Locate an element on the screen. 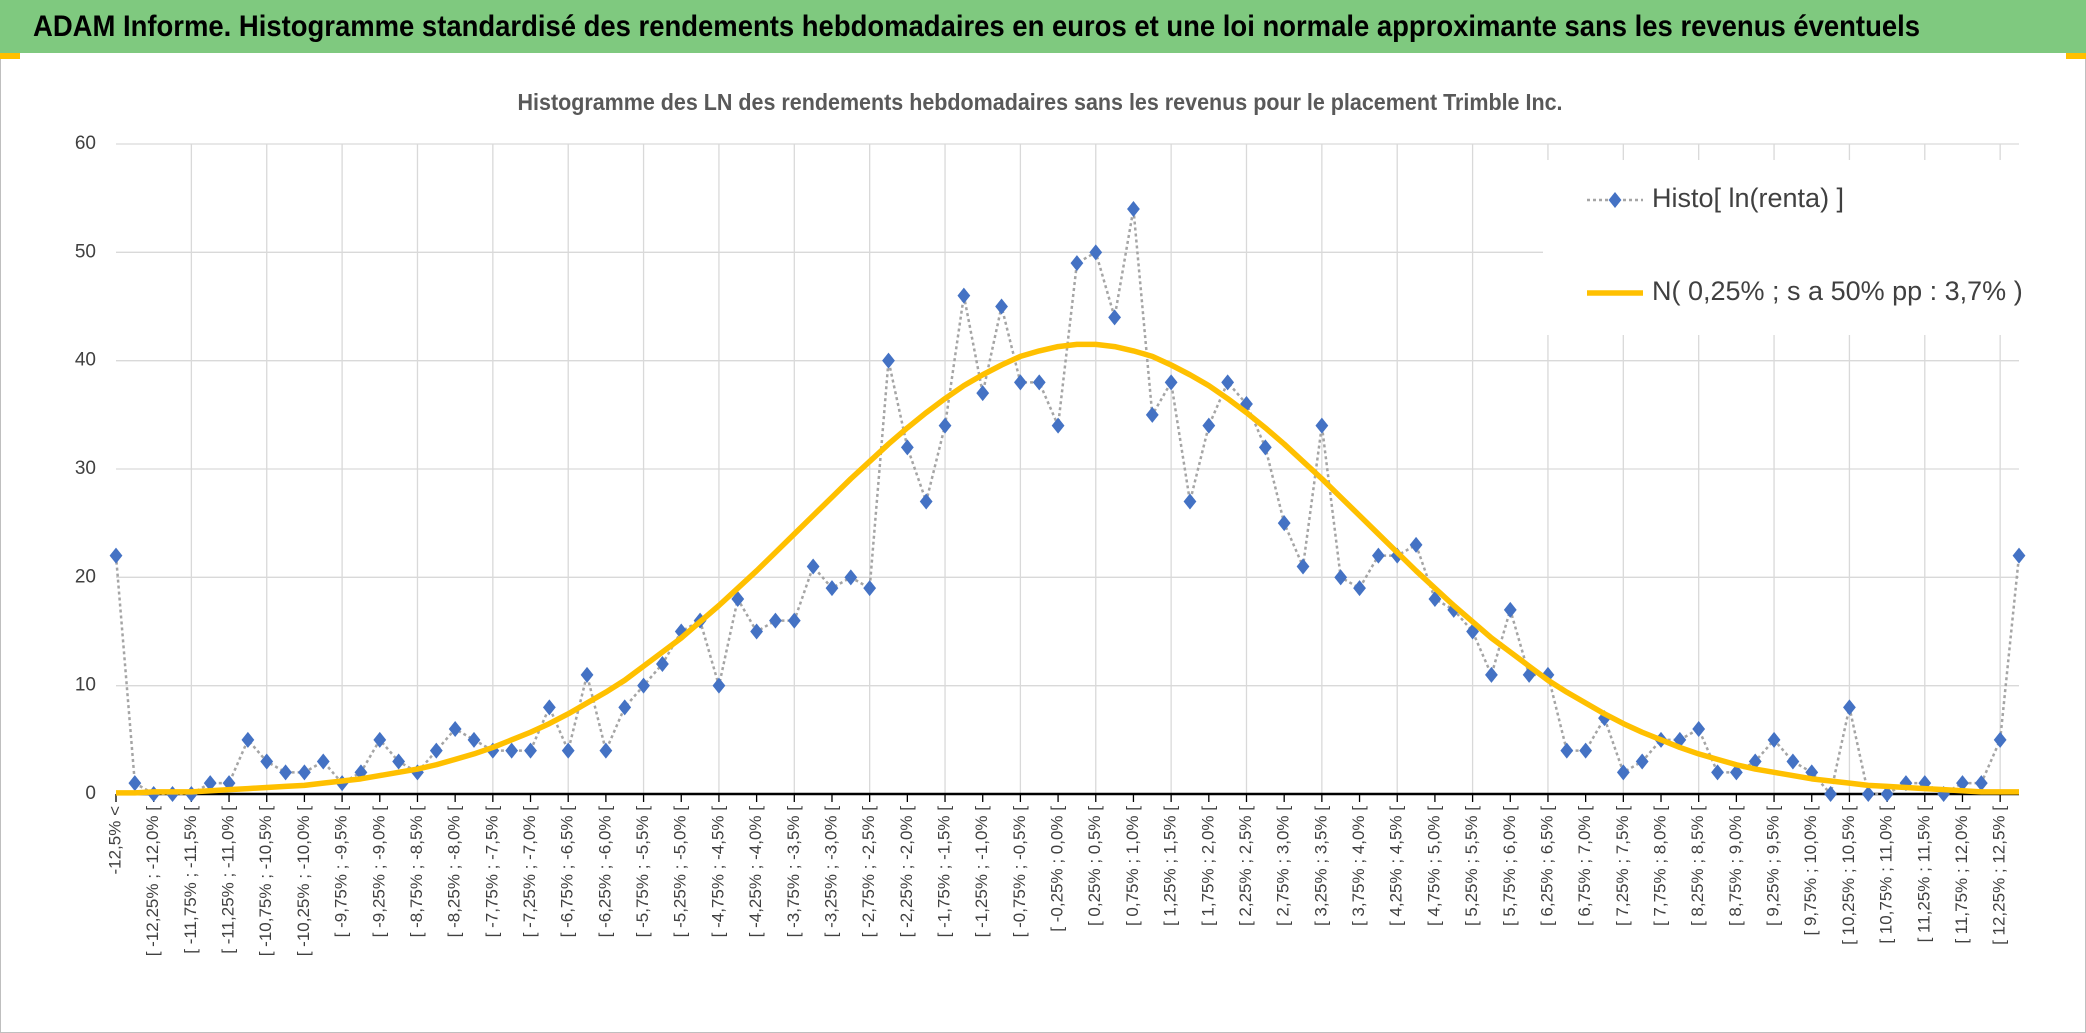  x-tick-label: [ -1,75% ; -1,5% [ is located at coordinates (944, 872).